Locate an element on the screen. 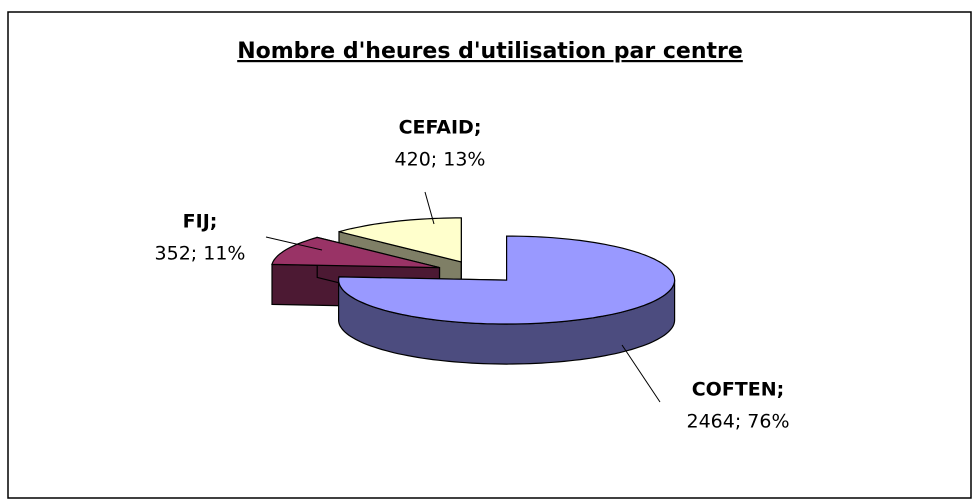 Image resolution: width=980 pixels, height=504 pixels. slice is located at coordinates (506, 300).